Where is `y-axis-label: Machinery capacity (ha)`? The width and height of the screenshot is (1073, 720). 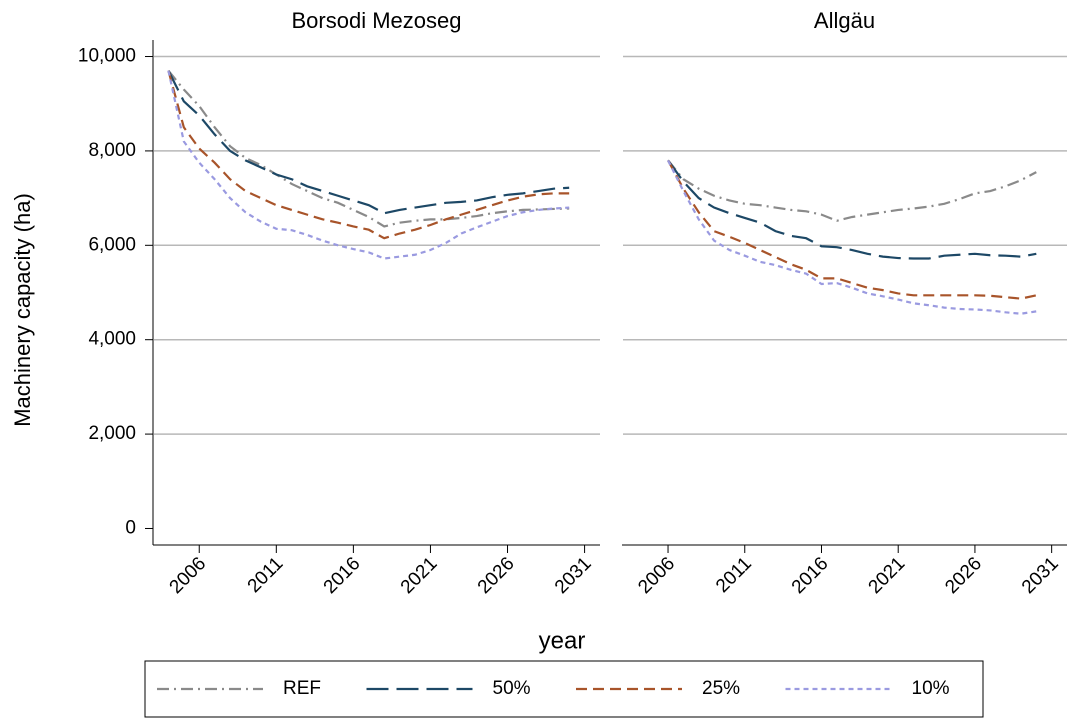
y-axis-label: Machinery capacity (ha) is located at coordinates (22, 310).